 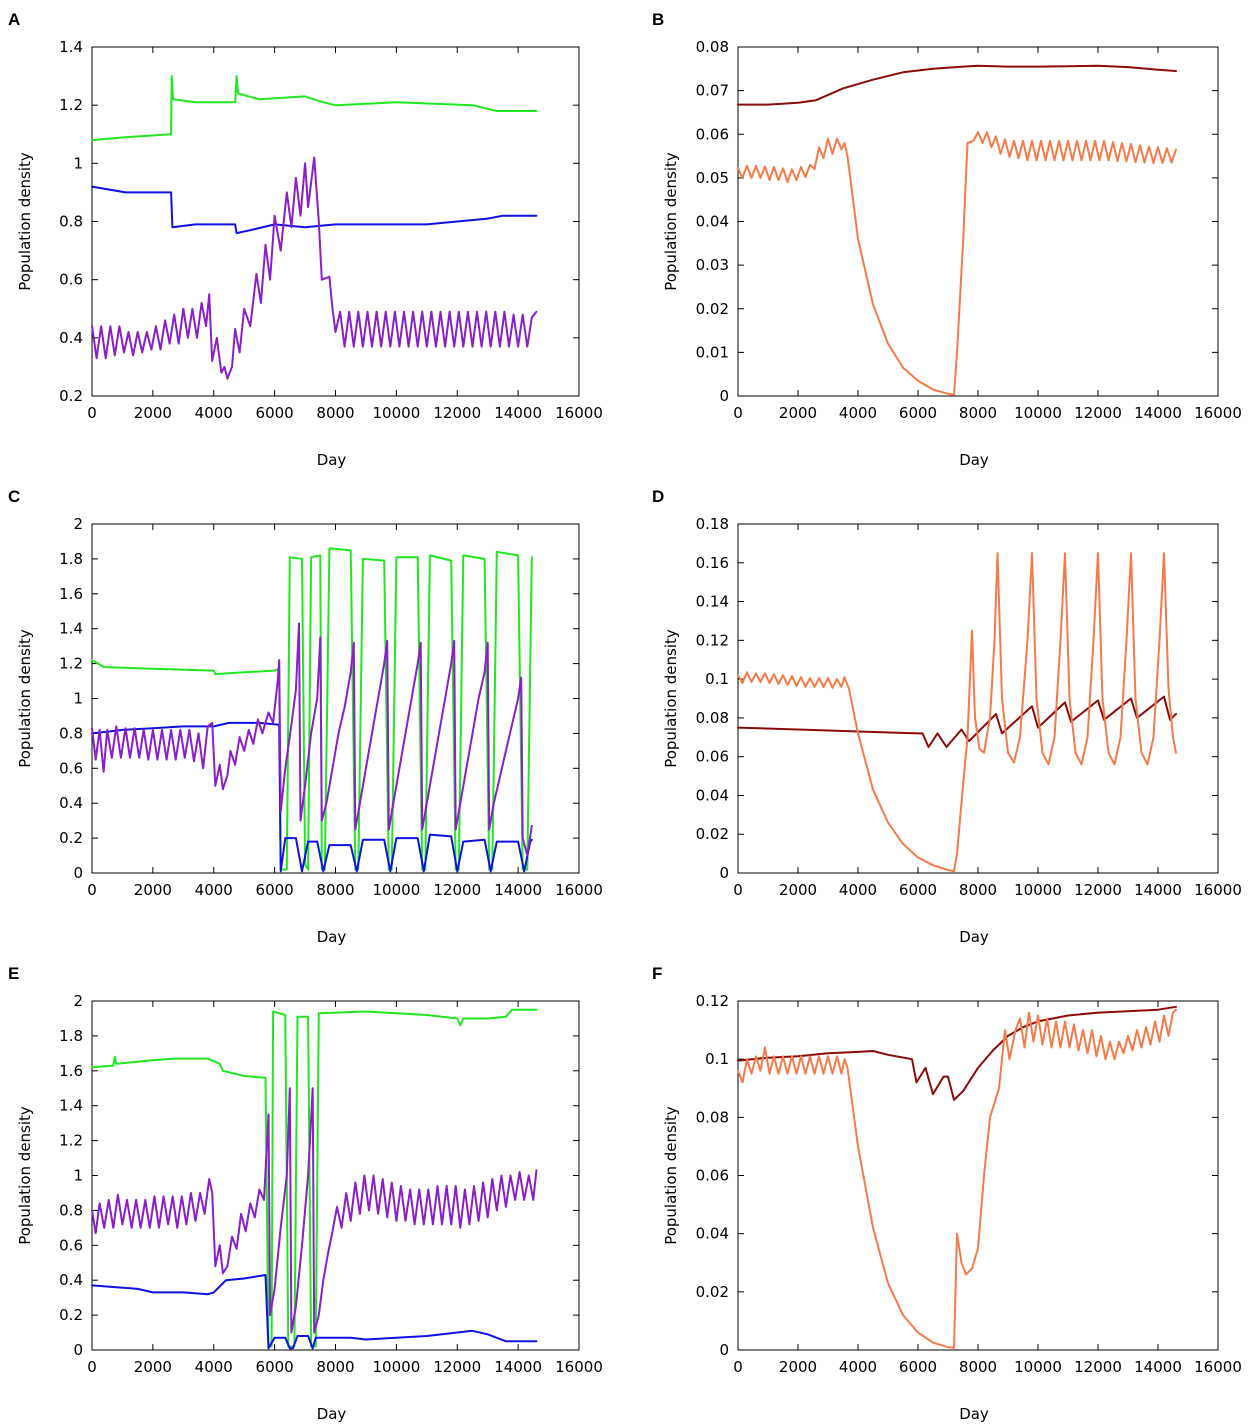 What do you see at coordinates (712, 1117) in the screenshot?
I see `y-tick-label: 0.08` at bounding box center [712, 1117].